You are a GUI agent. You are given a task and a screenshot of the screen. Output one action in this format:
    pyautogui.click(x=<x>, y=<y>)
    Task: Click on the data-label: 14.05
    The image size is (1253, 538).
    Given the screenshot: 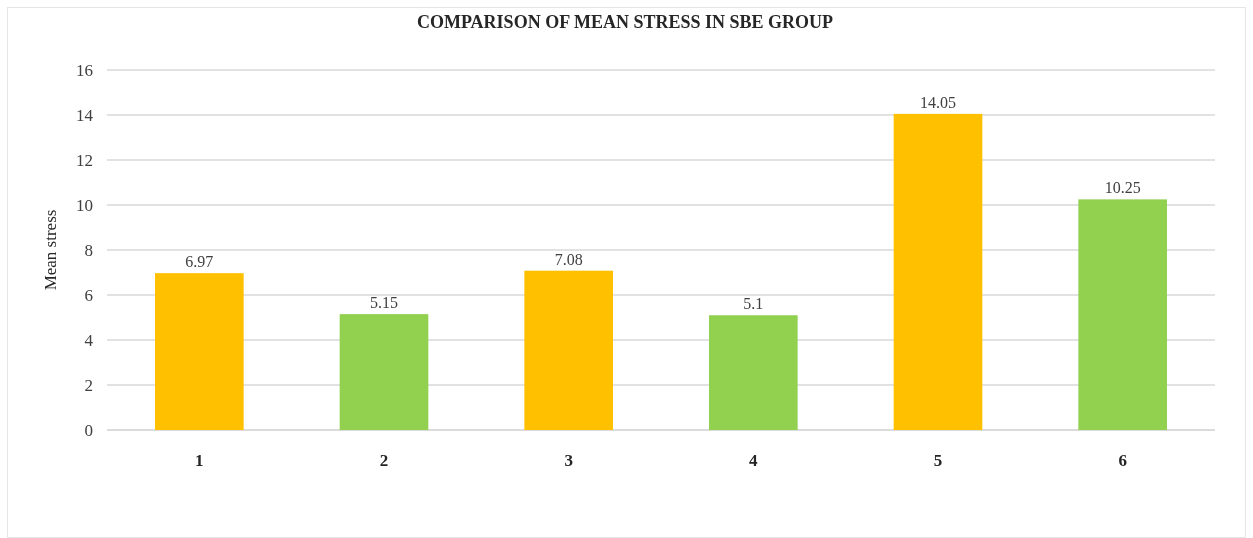 What is the action you would take?
    pyautogui.click(x=938, y=102)
    